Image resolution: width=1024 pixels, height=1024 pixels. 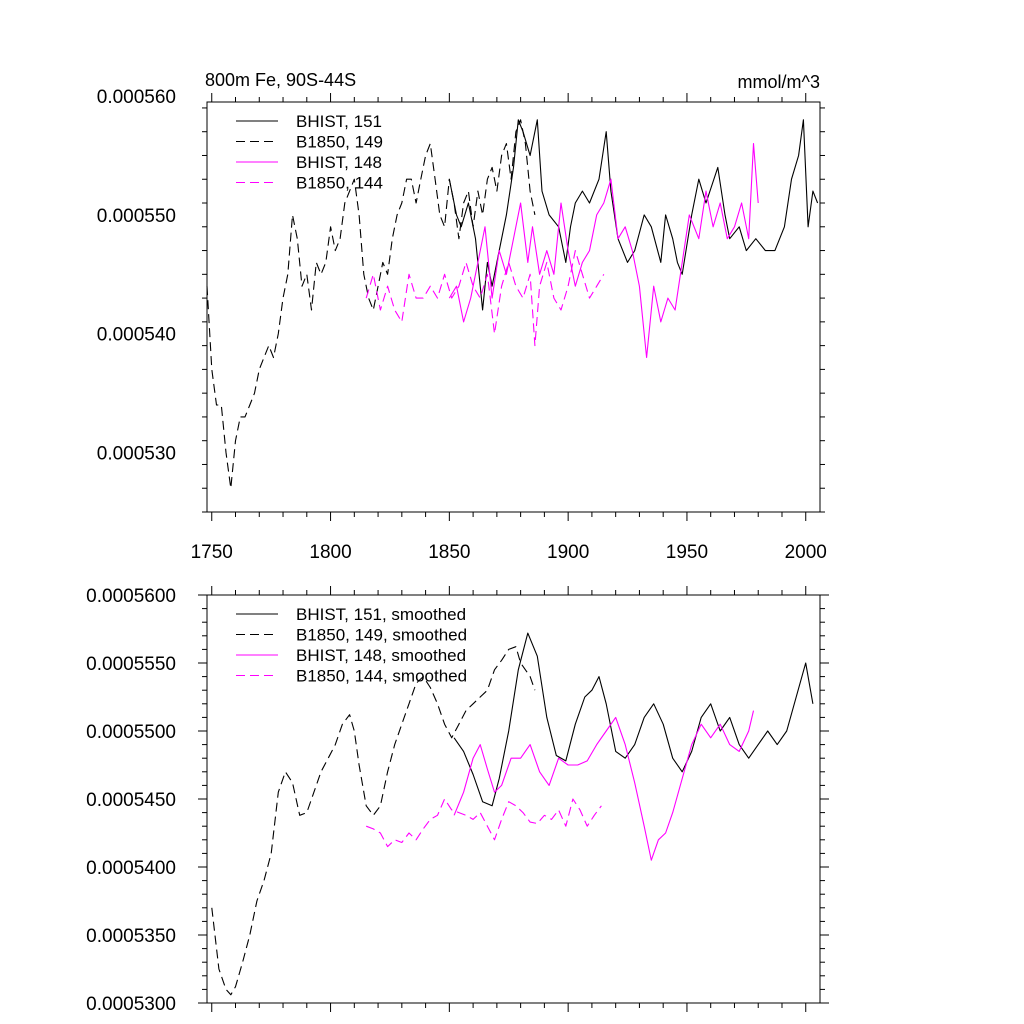 What do you see at coordinates (381, 655) in the screenshot?
I see `legend-label-bhist-148-smoothed: BHIST, 148, smoothed` at bounding box center [381, 655].